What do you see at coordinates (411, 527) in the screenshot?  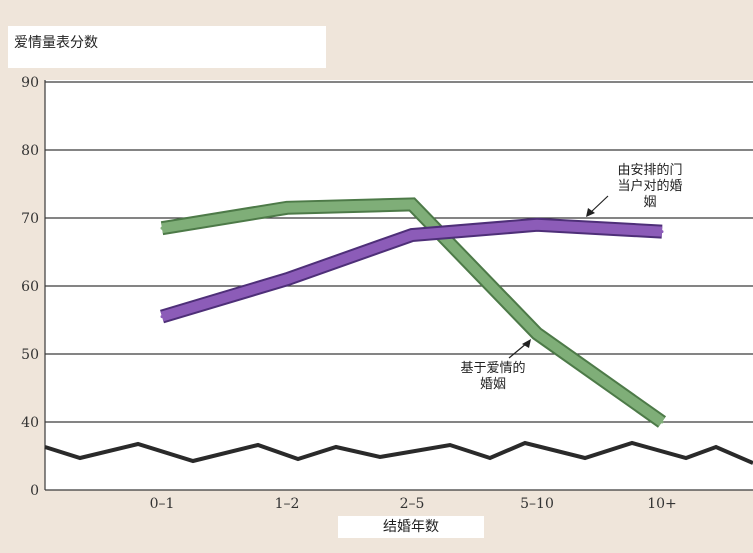 I see `x-axis-title: 结婚年数` at bounding box center [411, 527].